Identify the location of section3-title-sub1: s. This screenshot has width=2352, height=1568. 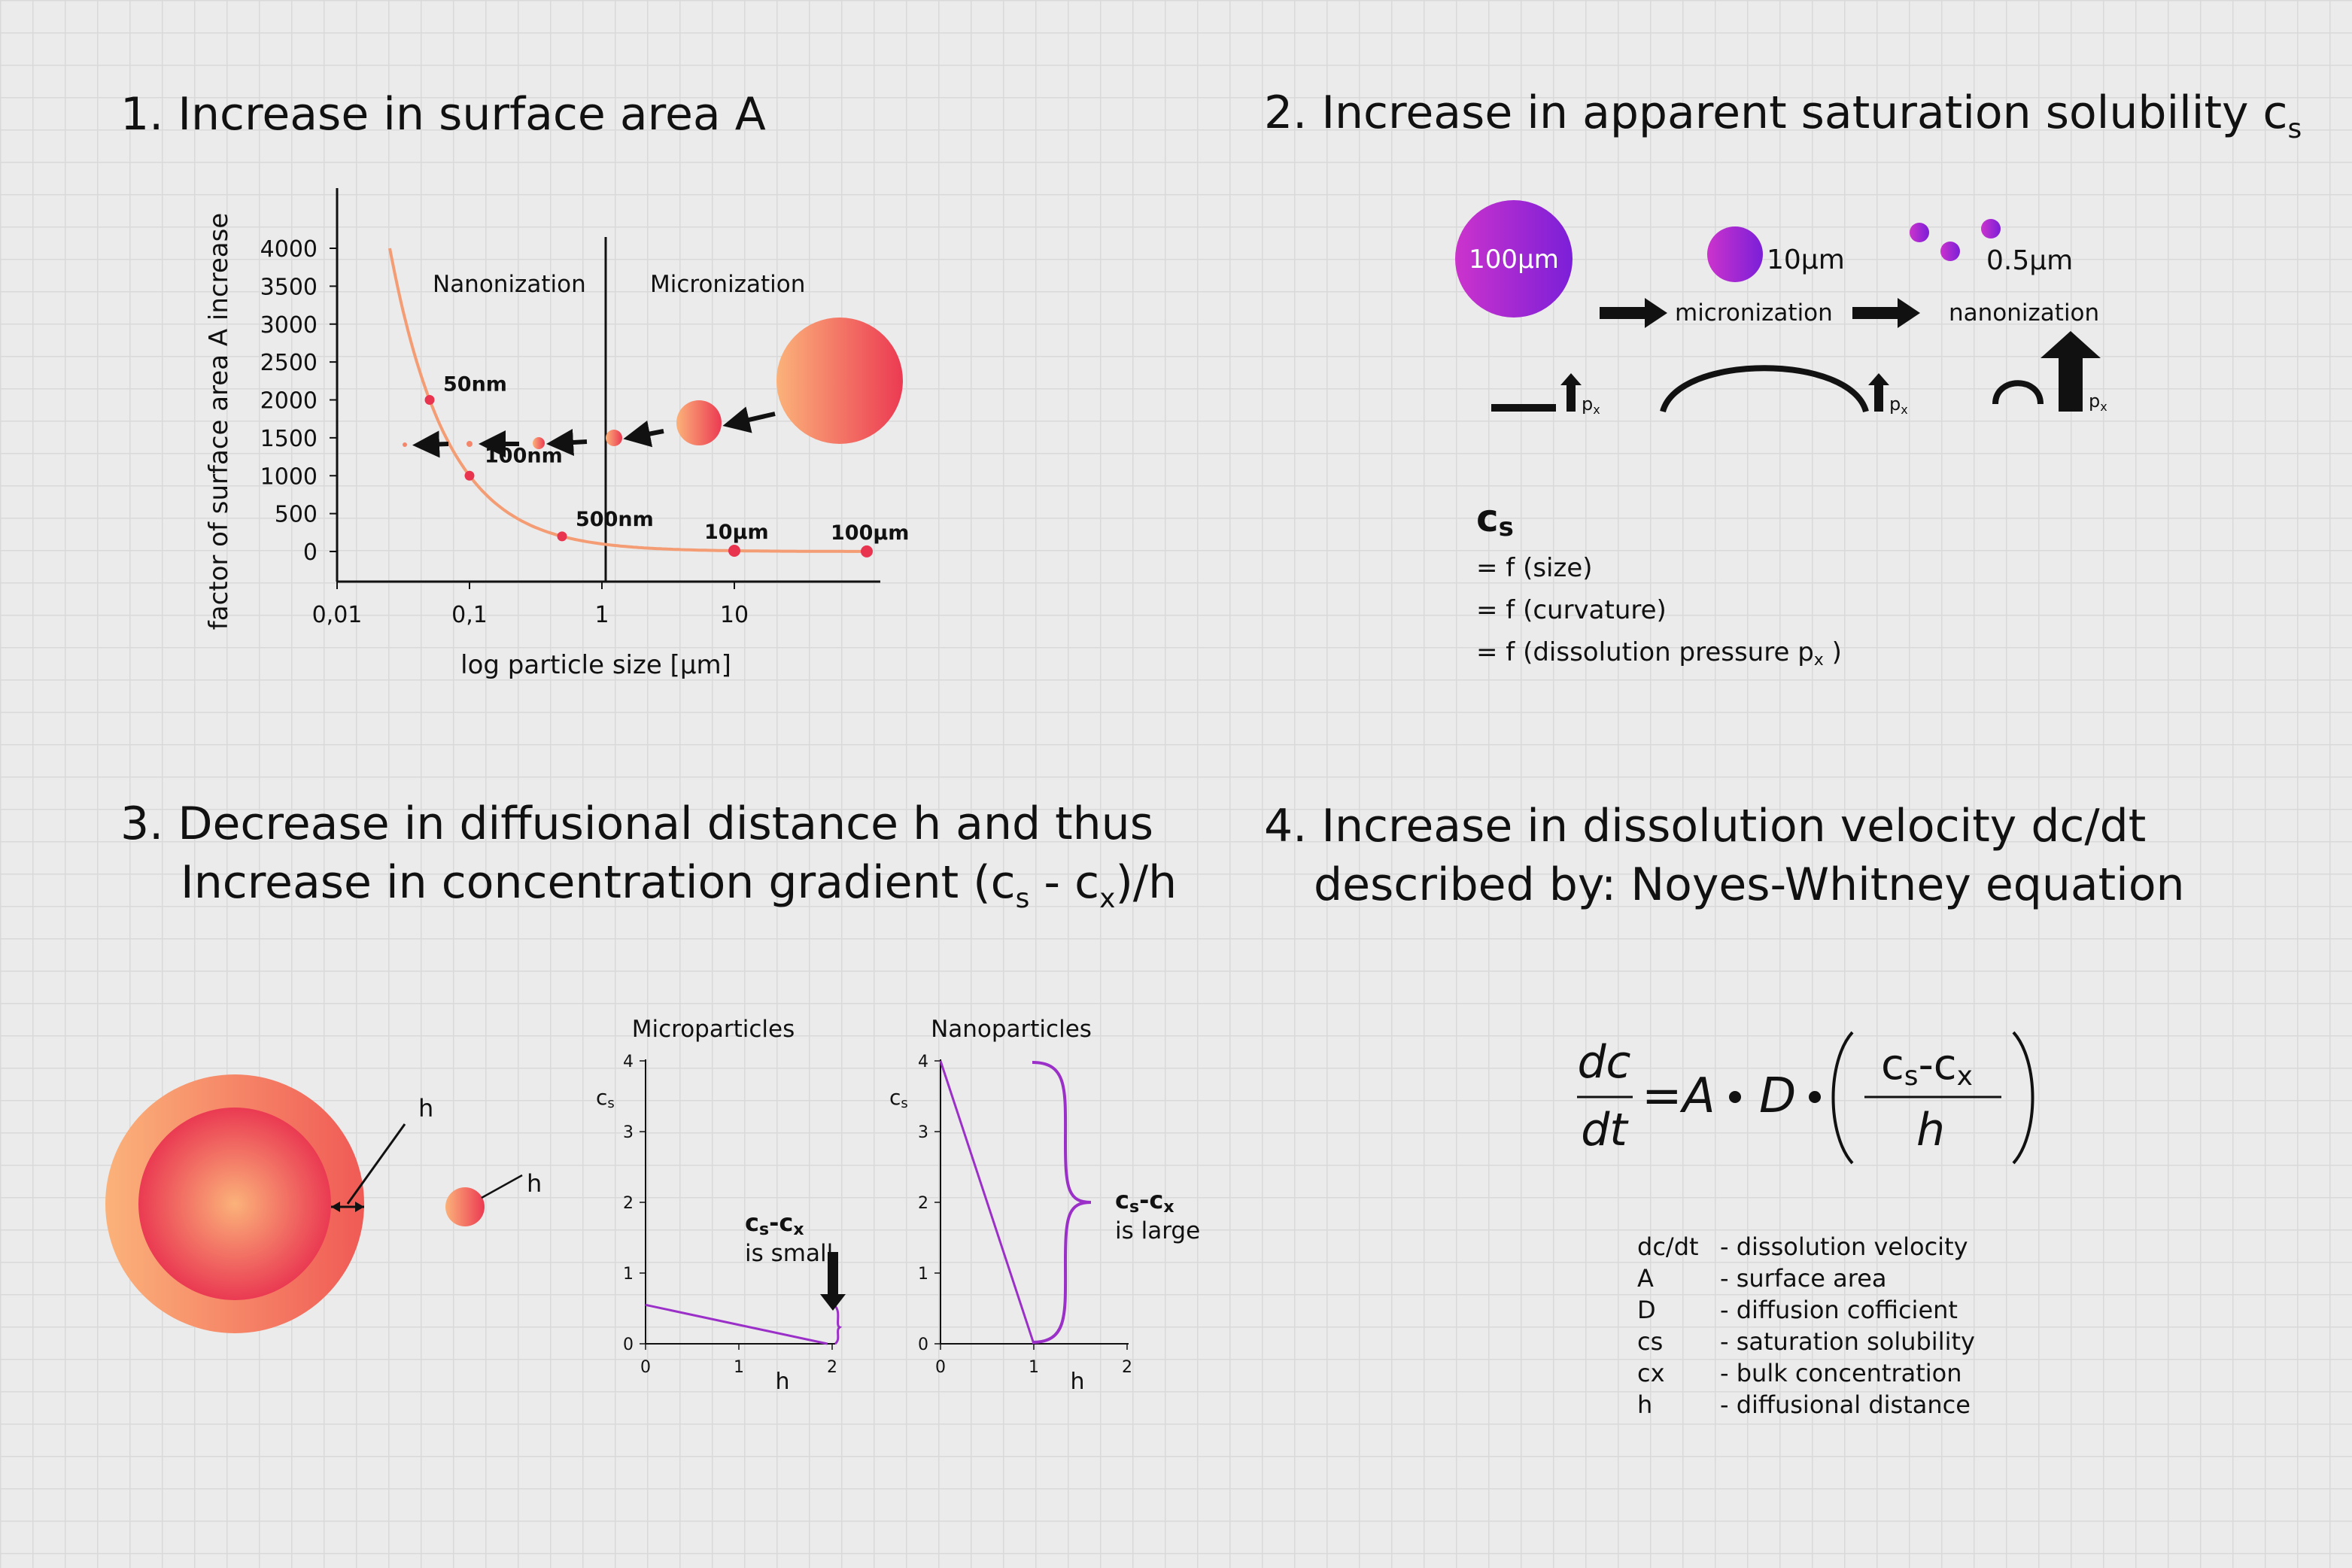
(1023, 898).